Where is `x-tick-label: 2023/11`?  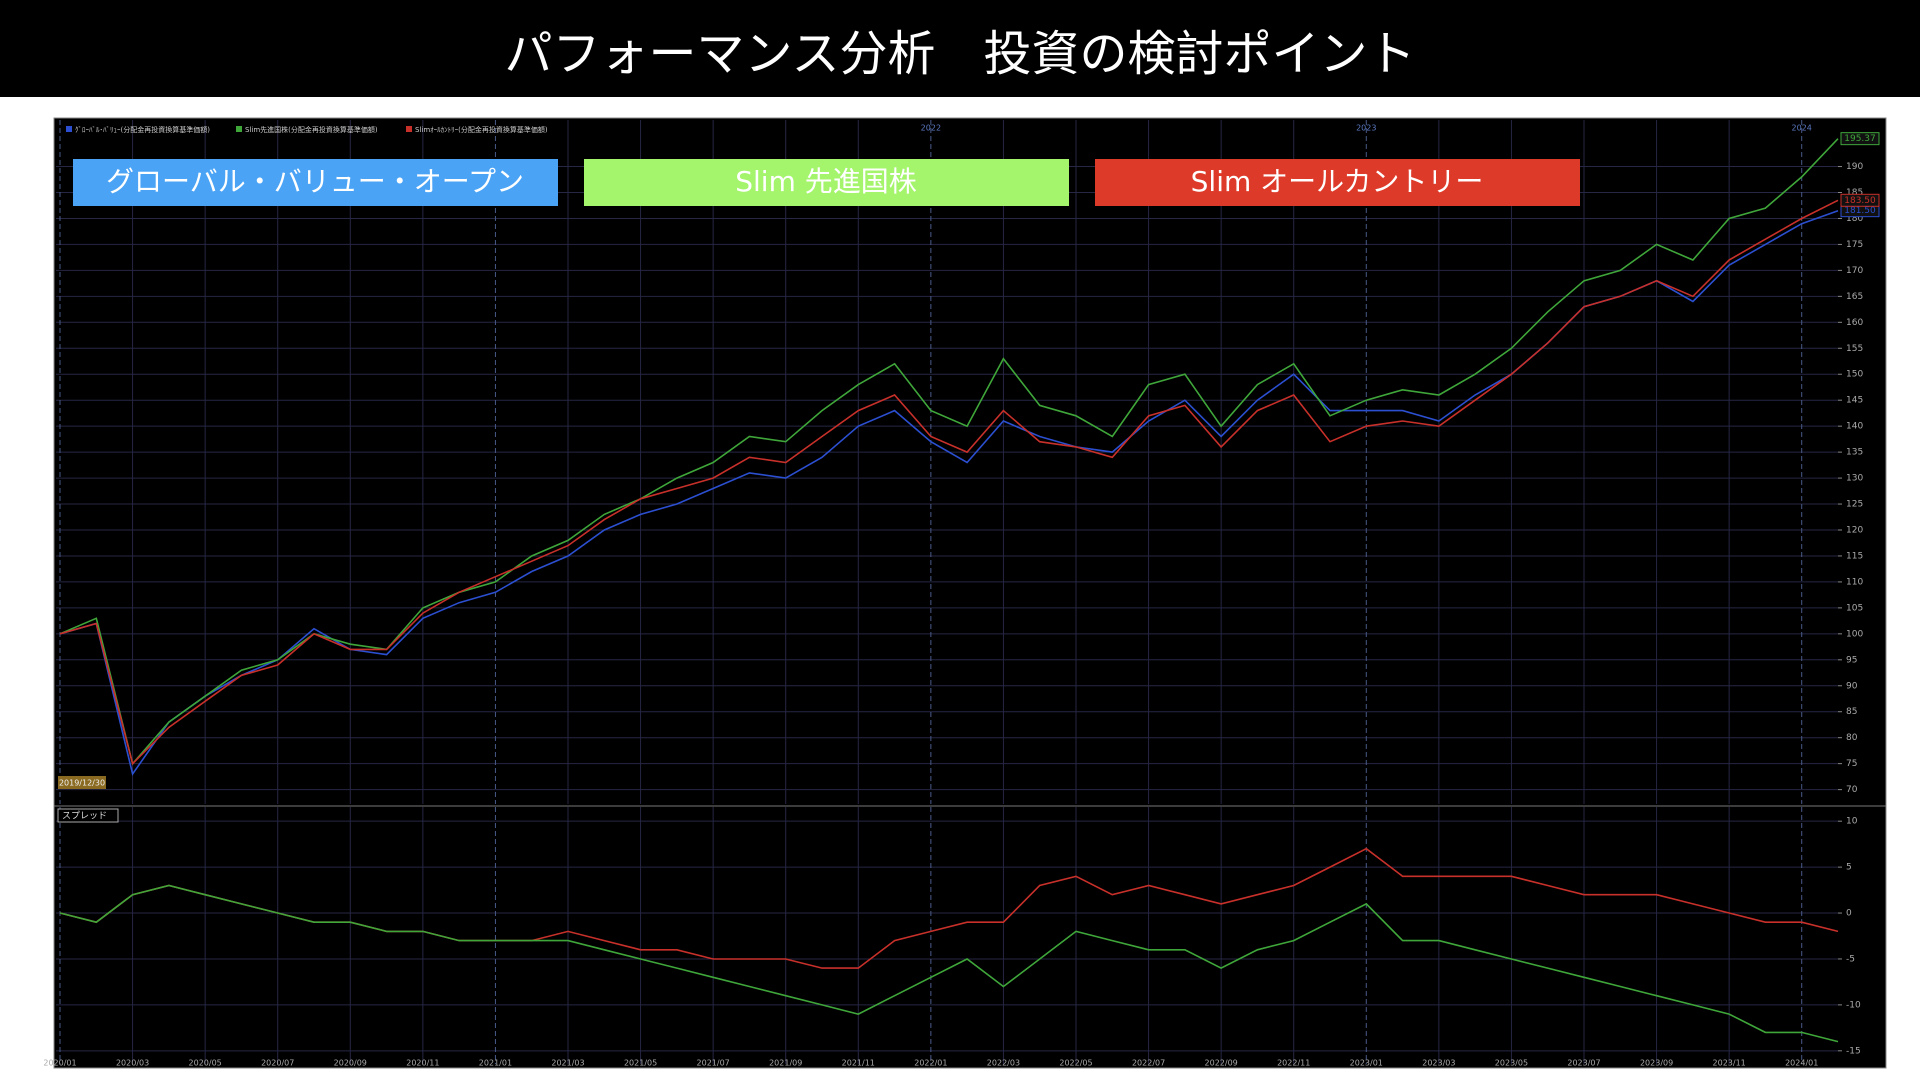 x-tick-label: 2023/11 is located at coordinates (1729, 1063).